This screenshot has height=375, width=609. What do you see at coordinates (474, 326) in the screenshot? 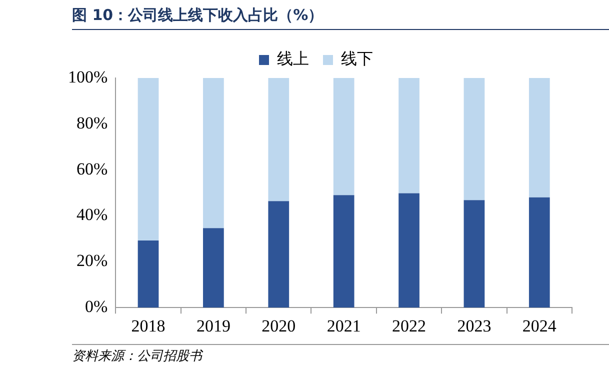
I see `x-tick-label: 2023` at bounding box center [474, 326].